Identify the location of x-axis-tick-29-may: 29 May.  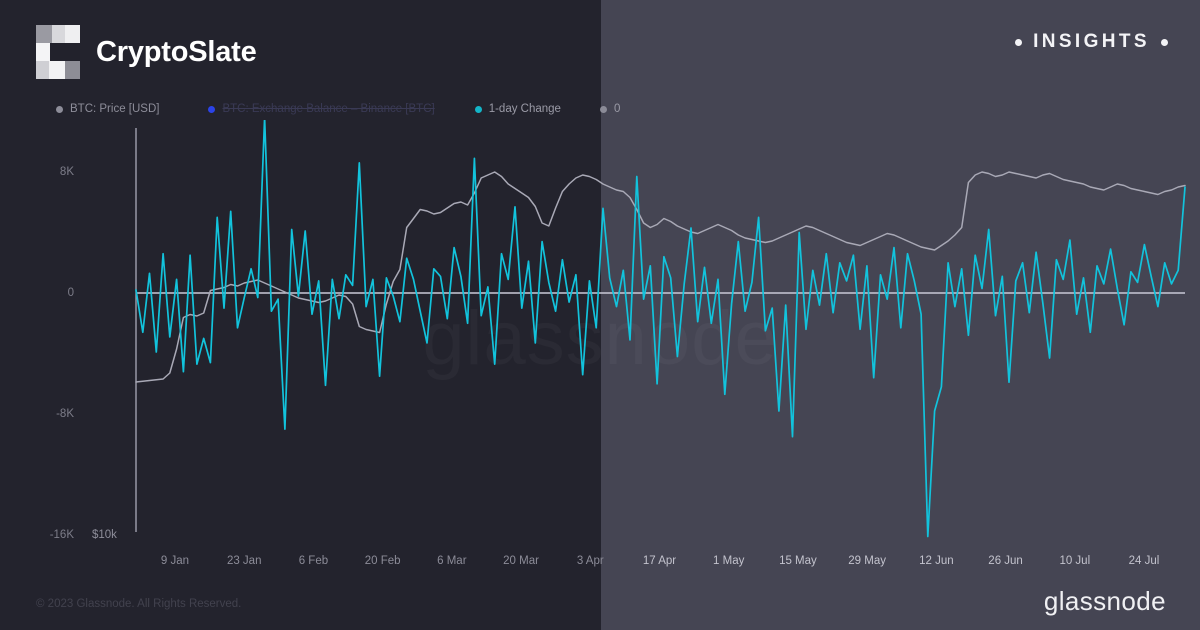
(867, 561).